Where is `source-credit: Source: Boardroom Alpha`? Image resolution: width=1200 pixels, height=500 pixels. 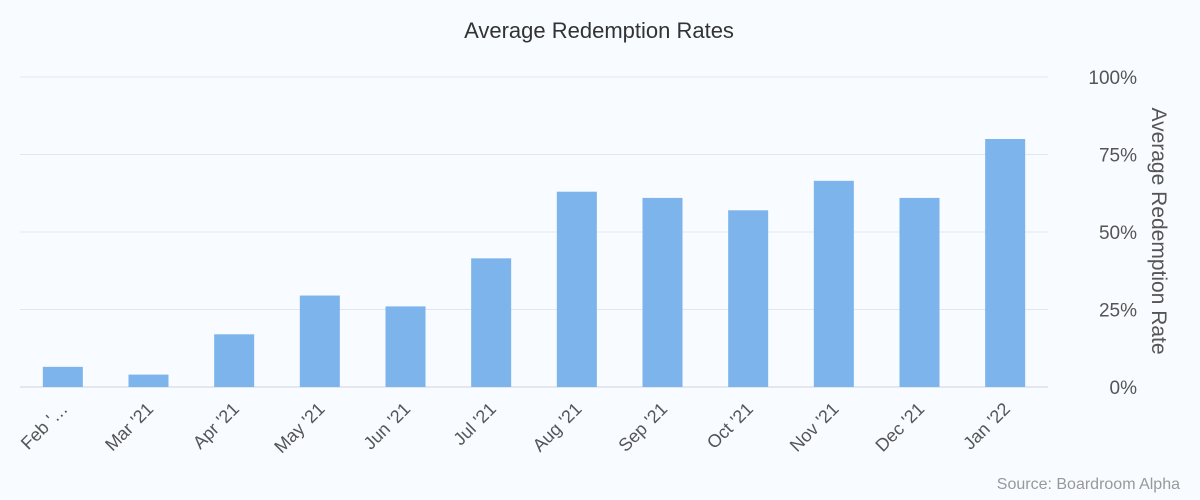
source-credit: Source: Boardroom Alpha is located at coordinates (1088, 484).